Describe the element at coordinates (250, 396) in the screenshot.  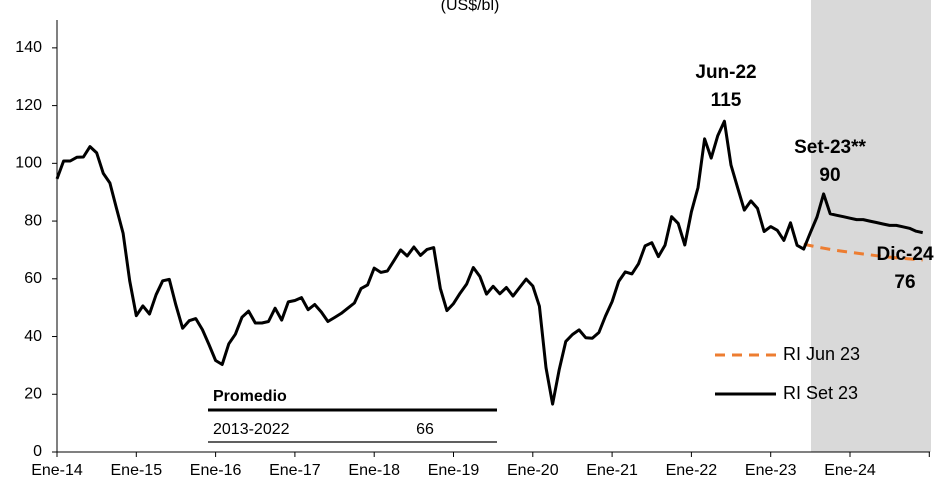
I see `table-header: Promedio` at that location.